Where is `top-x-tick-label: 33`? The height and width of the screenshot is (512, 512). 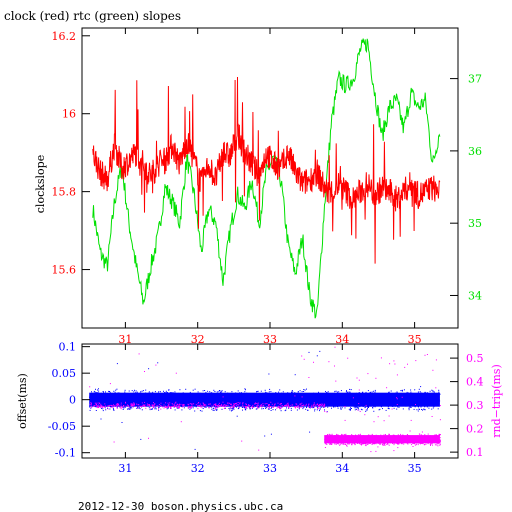 top-x-tick-label: 33 is located at coordinates (270, 339).